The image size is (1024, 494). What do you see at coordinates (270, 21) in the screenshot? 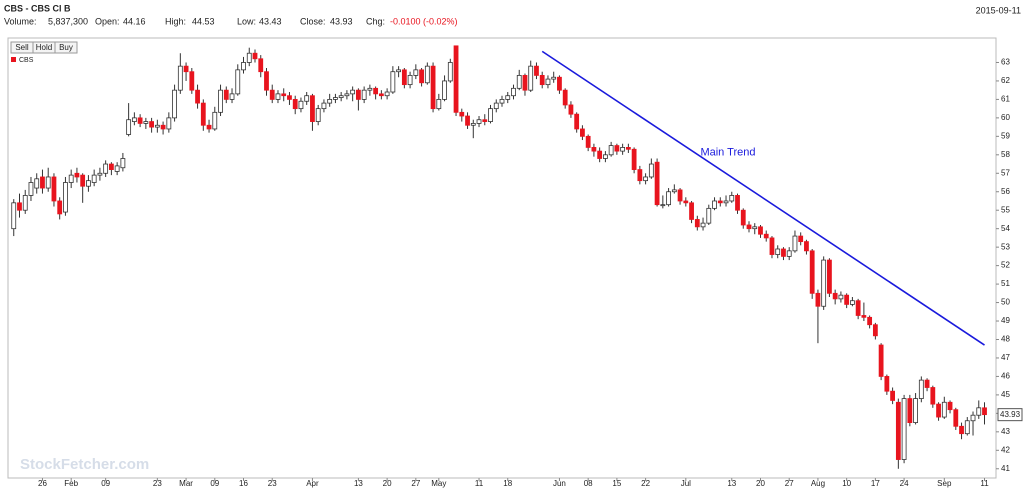
I see `stat-value: 43.43` at bounding box center [270, 21].